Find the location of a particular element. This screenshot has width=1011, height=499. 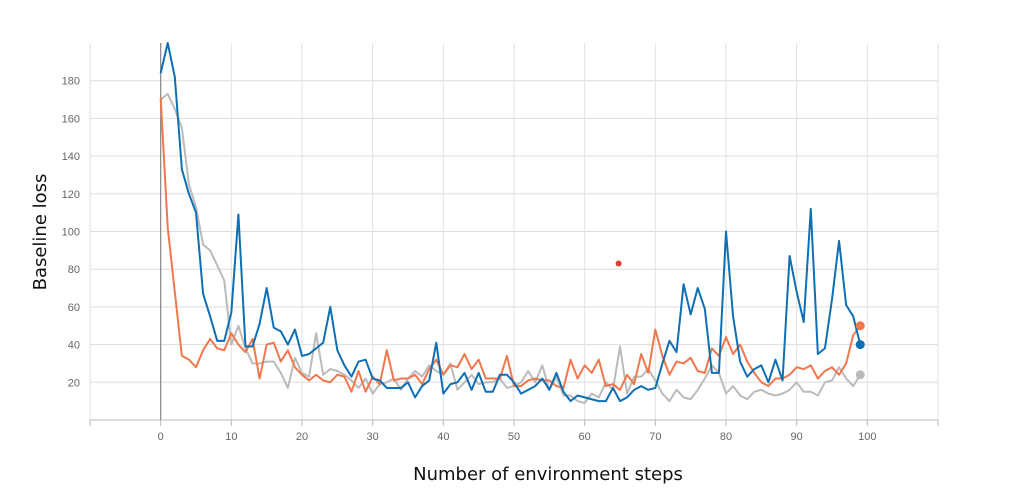

x-tick-label: 80 is located at coordinates (726, 437).